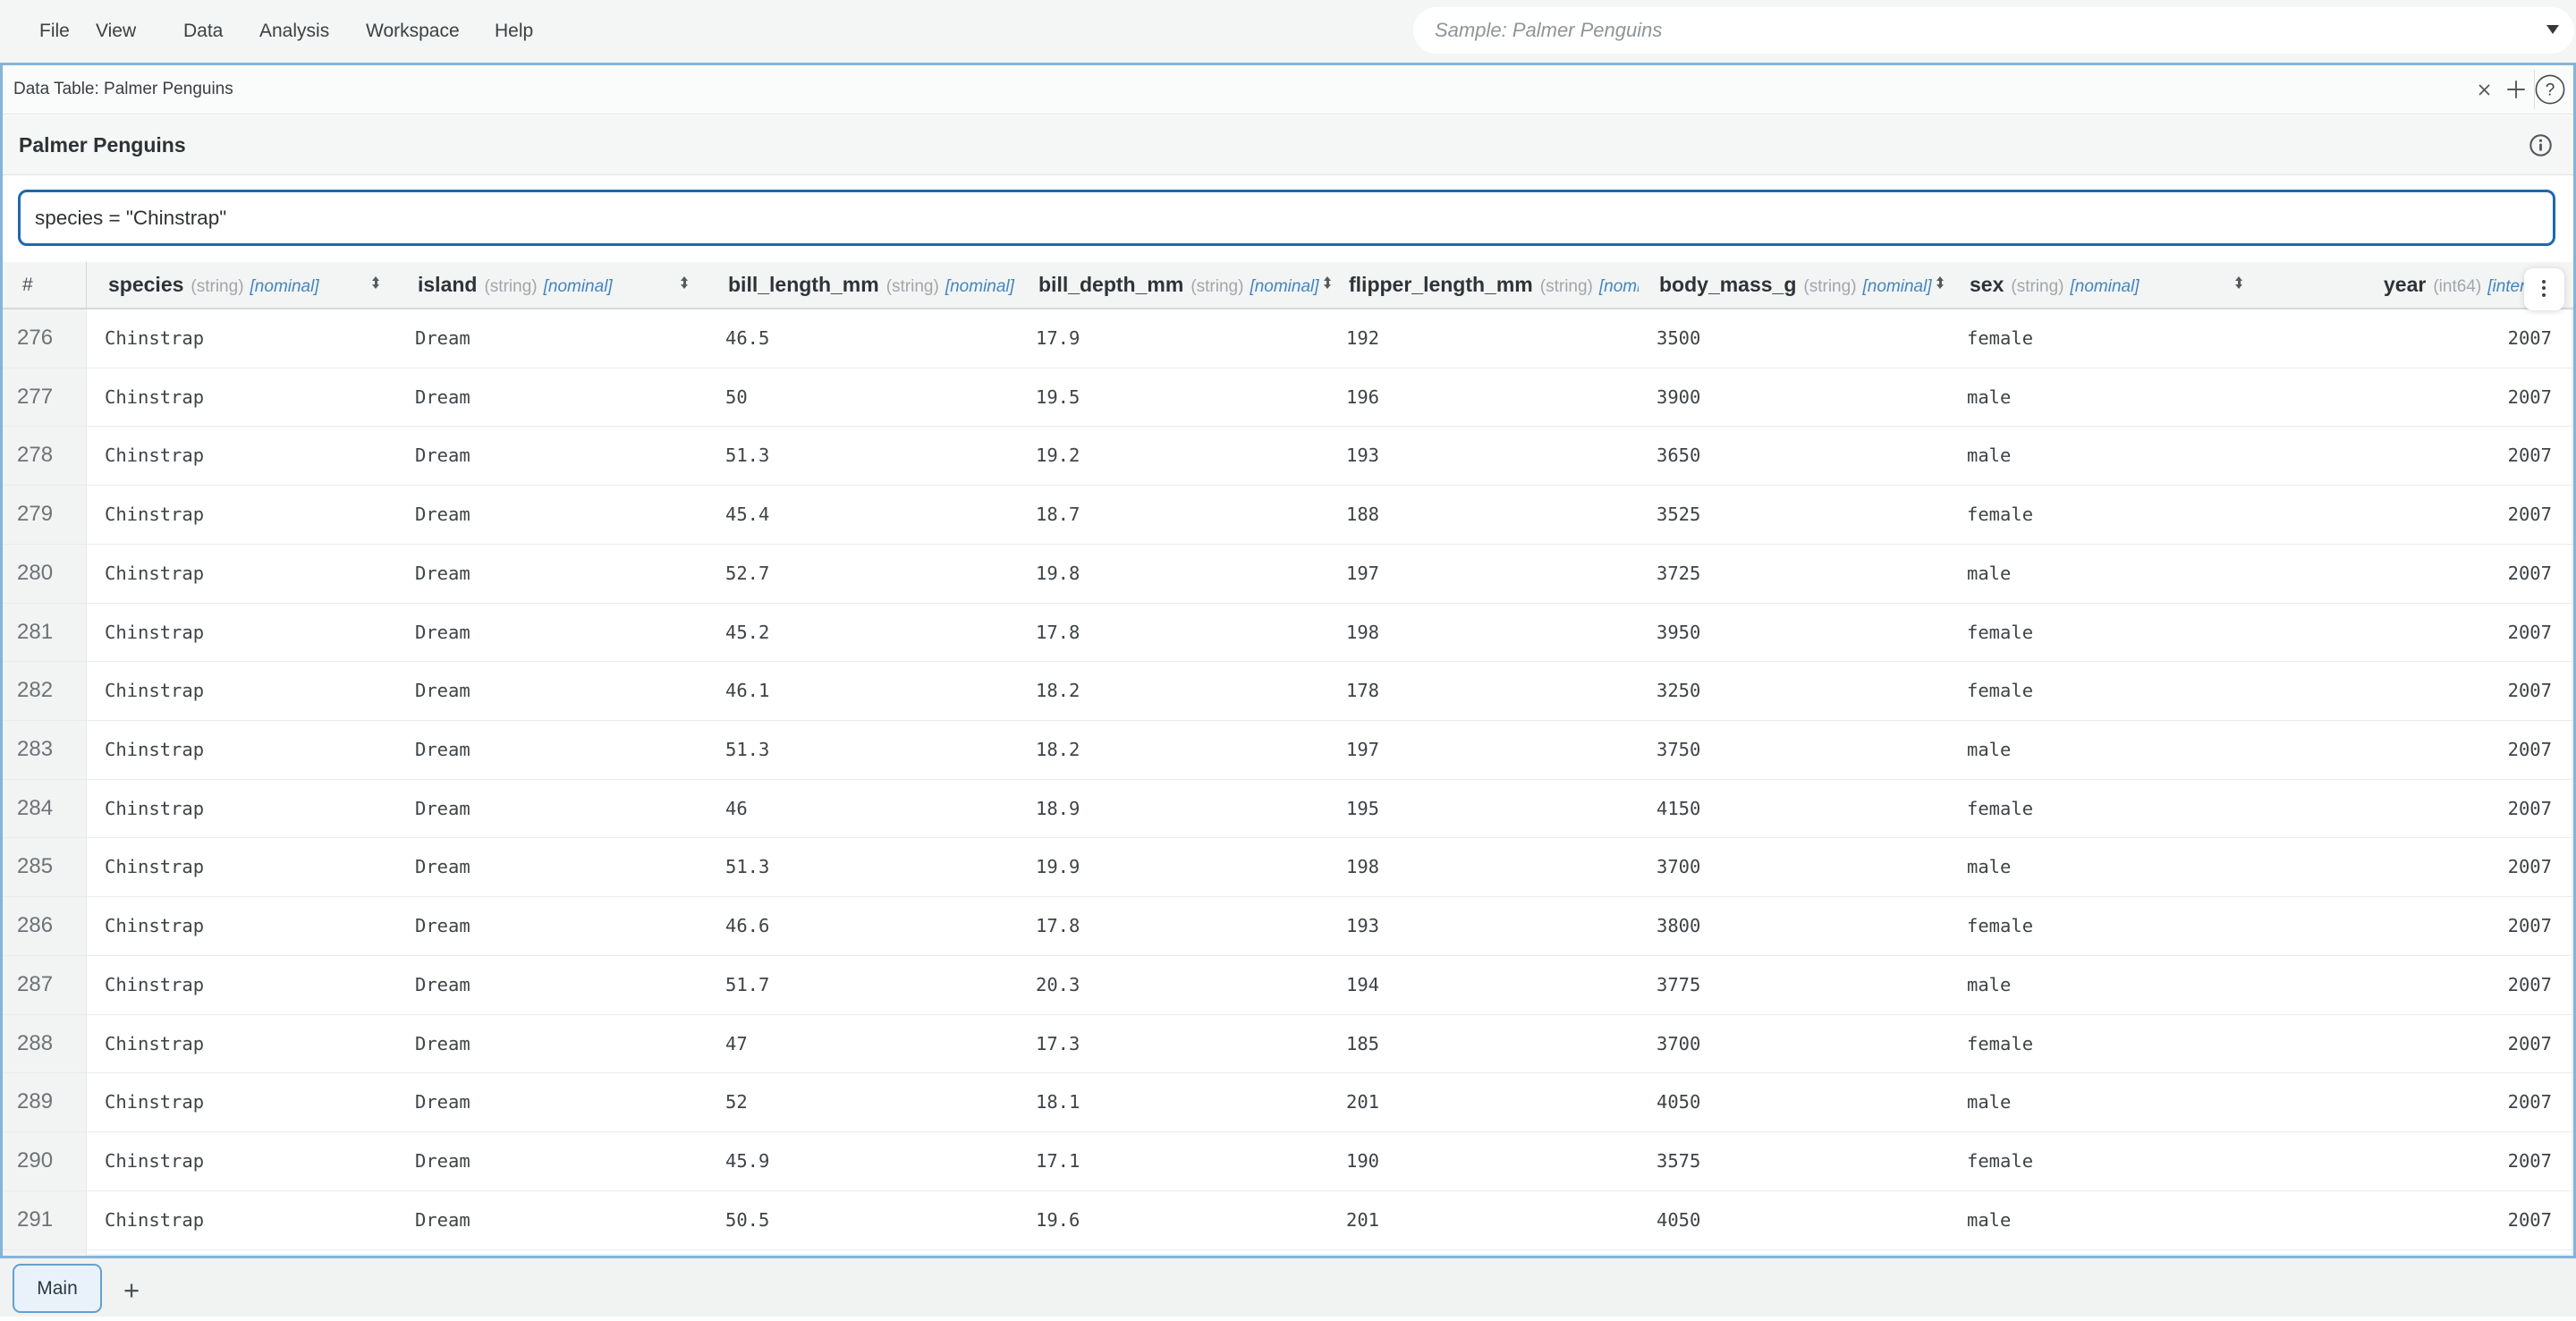 This screenshot has width=2576, height=1321. Describe the element at coordinates (1288, 868) in the screenshot. I see `table-row: 285 Chinstrap Dream 51.3 19.9 198 3700 male 2007` at that location.